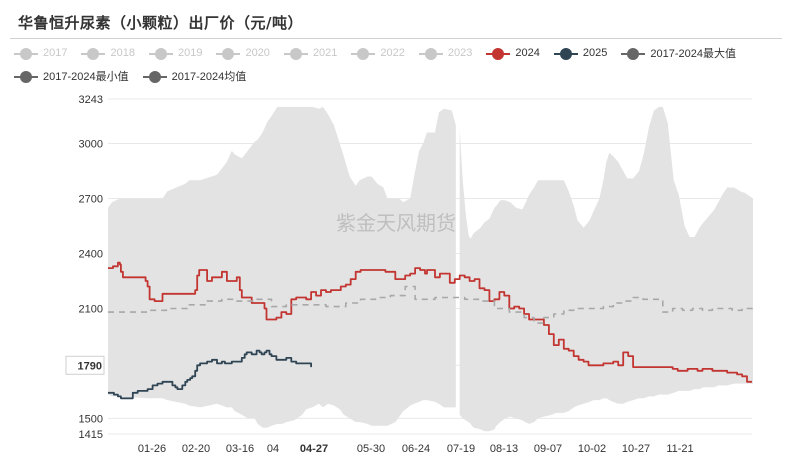 Image resolution: width=792 pixels, height=460 pixels. I want to click on x-tick-label: 05-30, so click(371, 449).